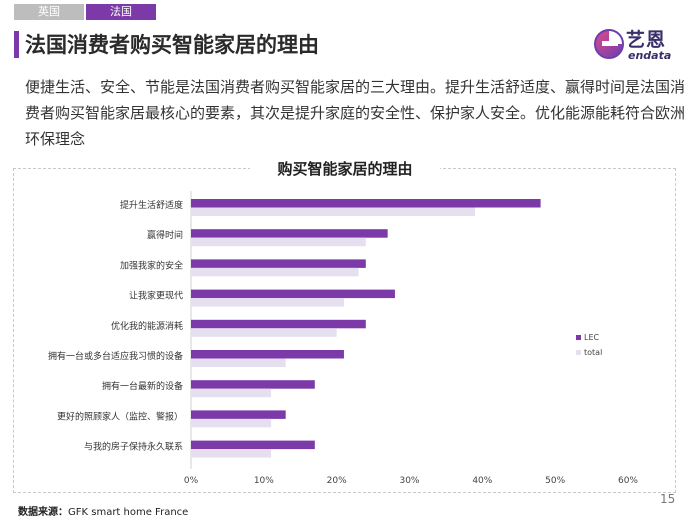 The width and height of the screenshot is (700, 525). What do you see at coordinates (264, 481) in the screenshot?
I see `x-tick-label: 10%` at bounding box center [264, 481].